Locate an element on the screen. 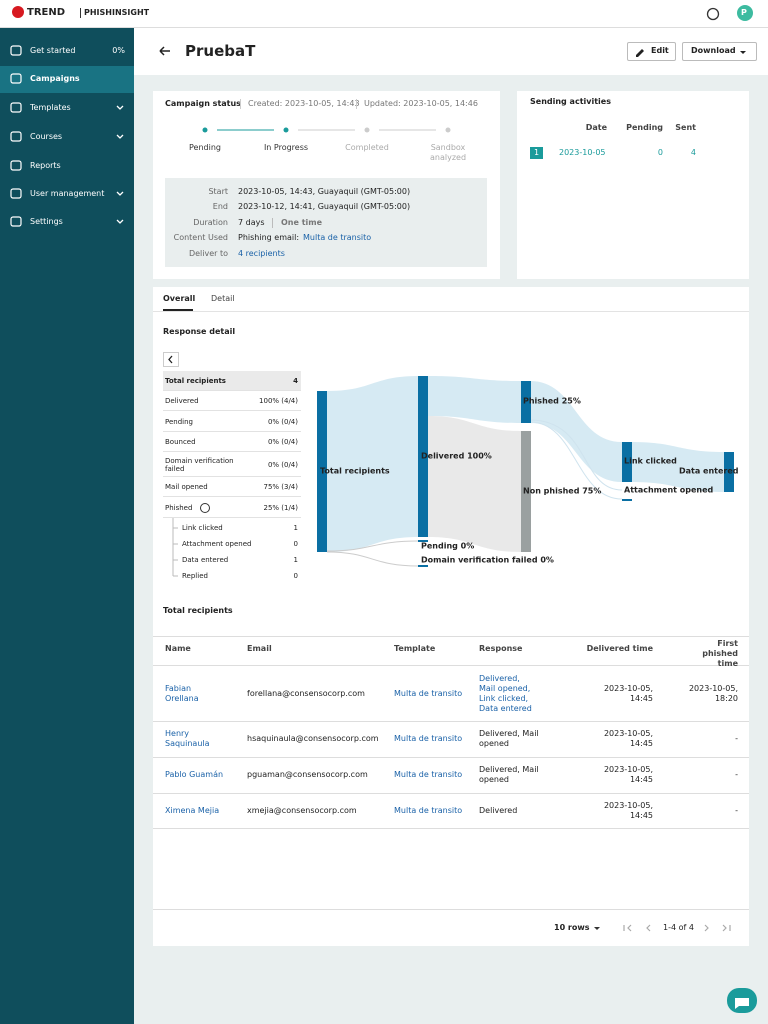 This screenshot has height=1024, width=768. tab: Overall is located at coordinates (179, 298).